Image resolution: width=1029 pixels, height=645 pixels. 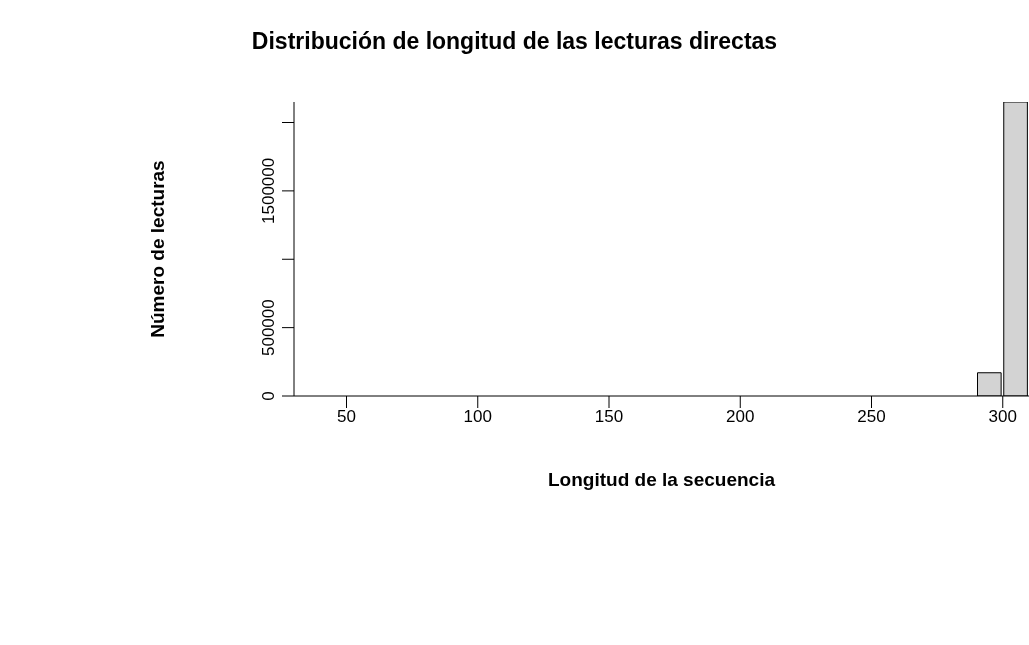 What do you see at coordinates (609, 417) in the screenshot?
I see `x-tick-label: 150` at bounding box center [609, 417].